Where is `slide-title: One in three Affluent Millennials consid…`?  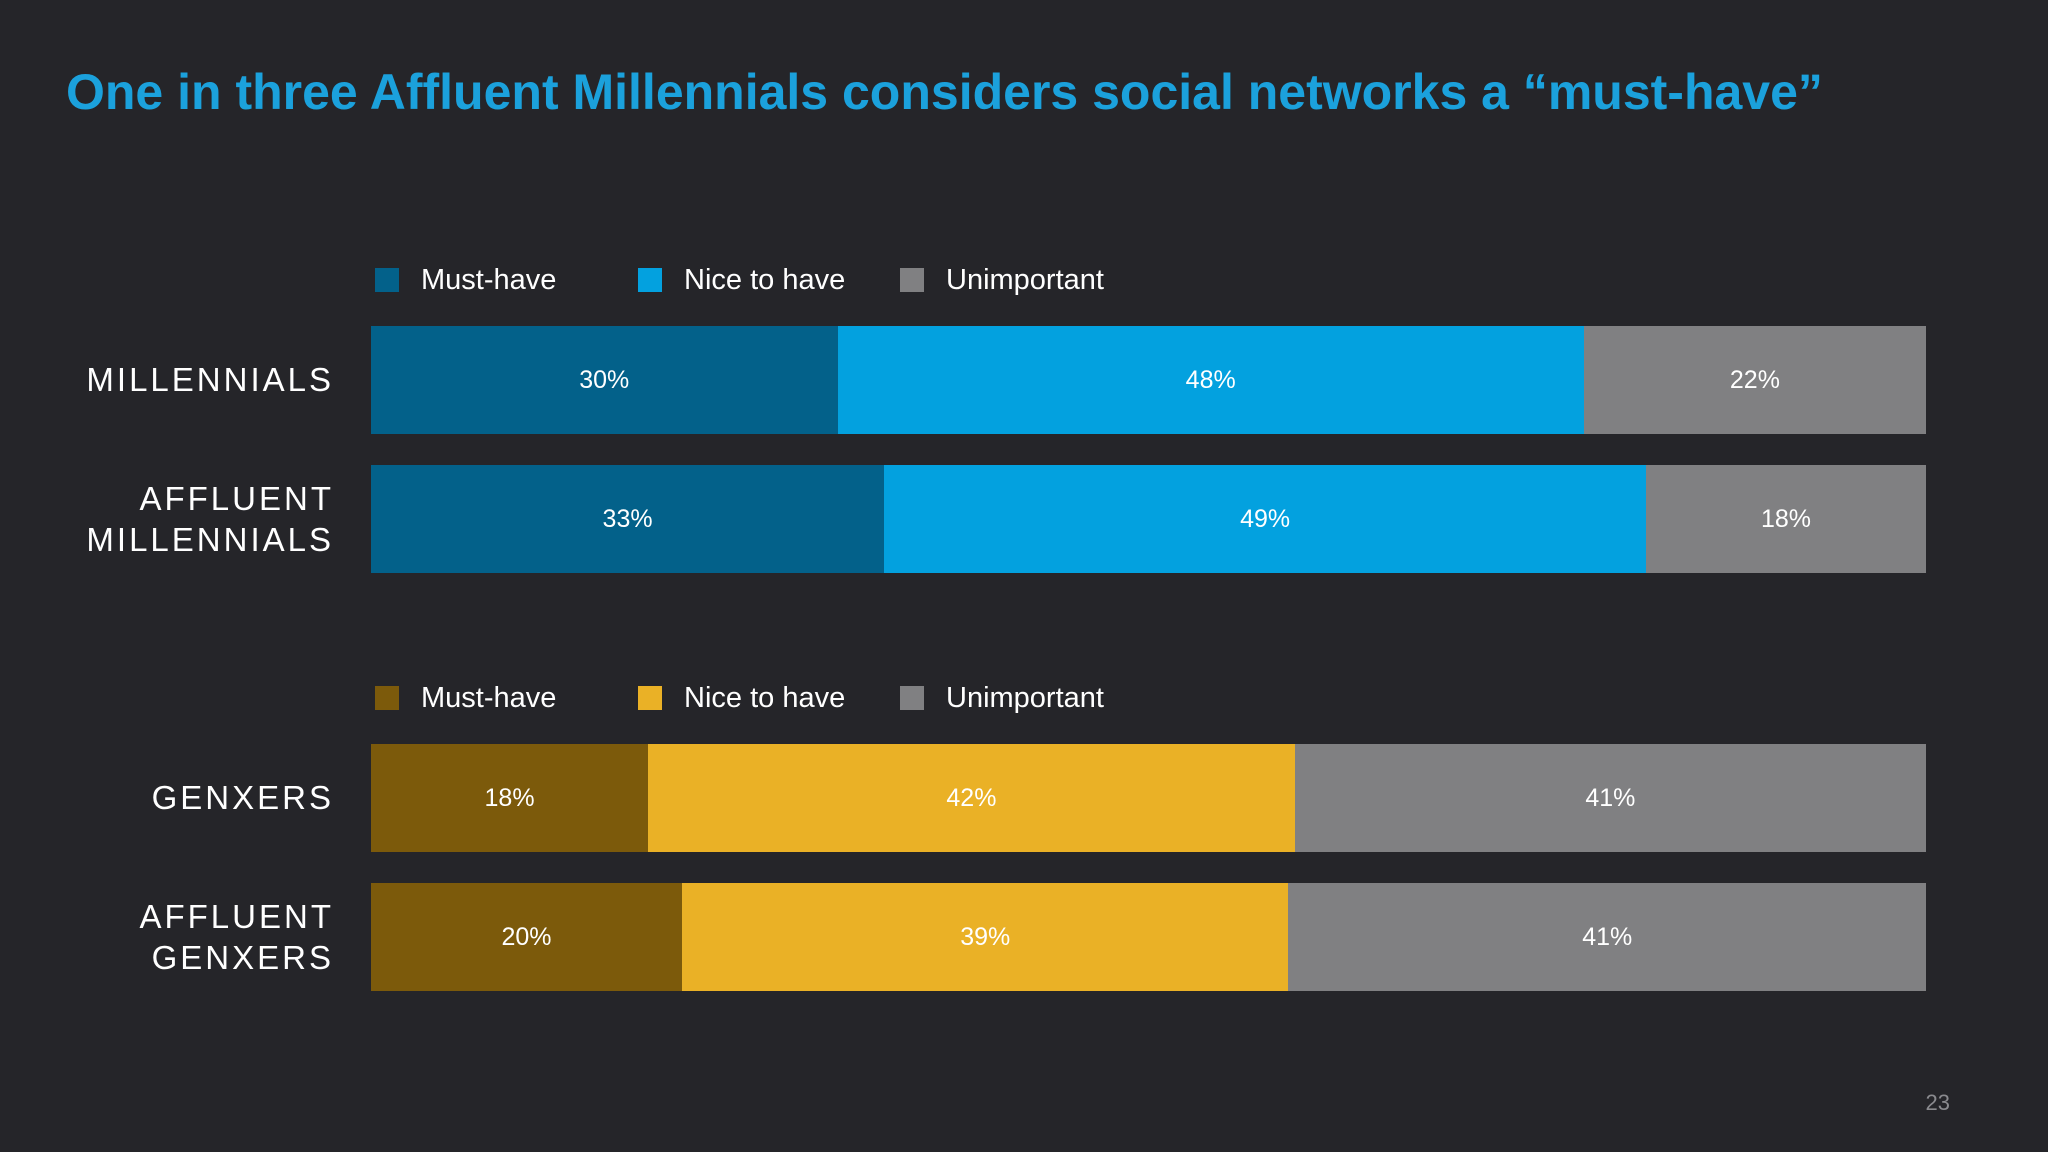
slide-title: One in three Affluent Millennials consid… is located at coordinates (944, 92).